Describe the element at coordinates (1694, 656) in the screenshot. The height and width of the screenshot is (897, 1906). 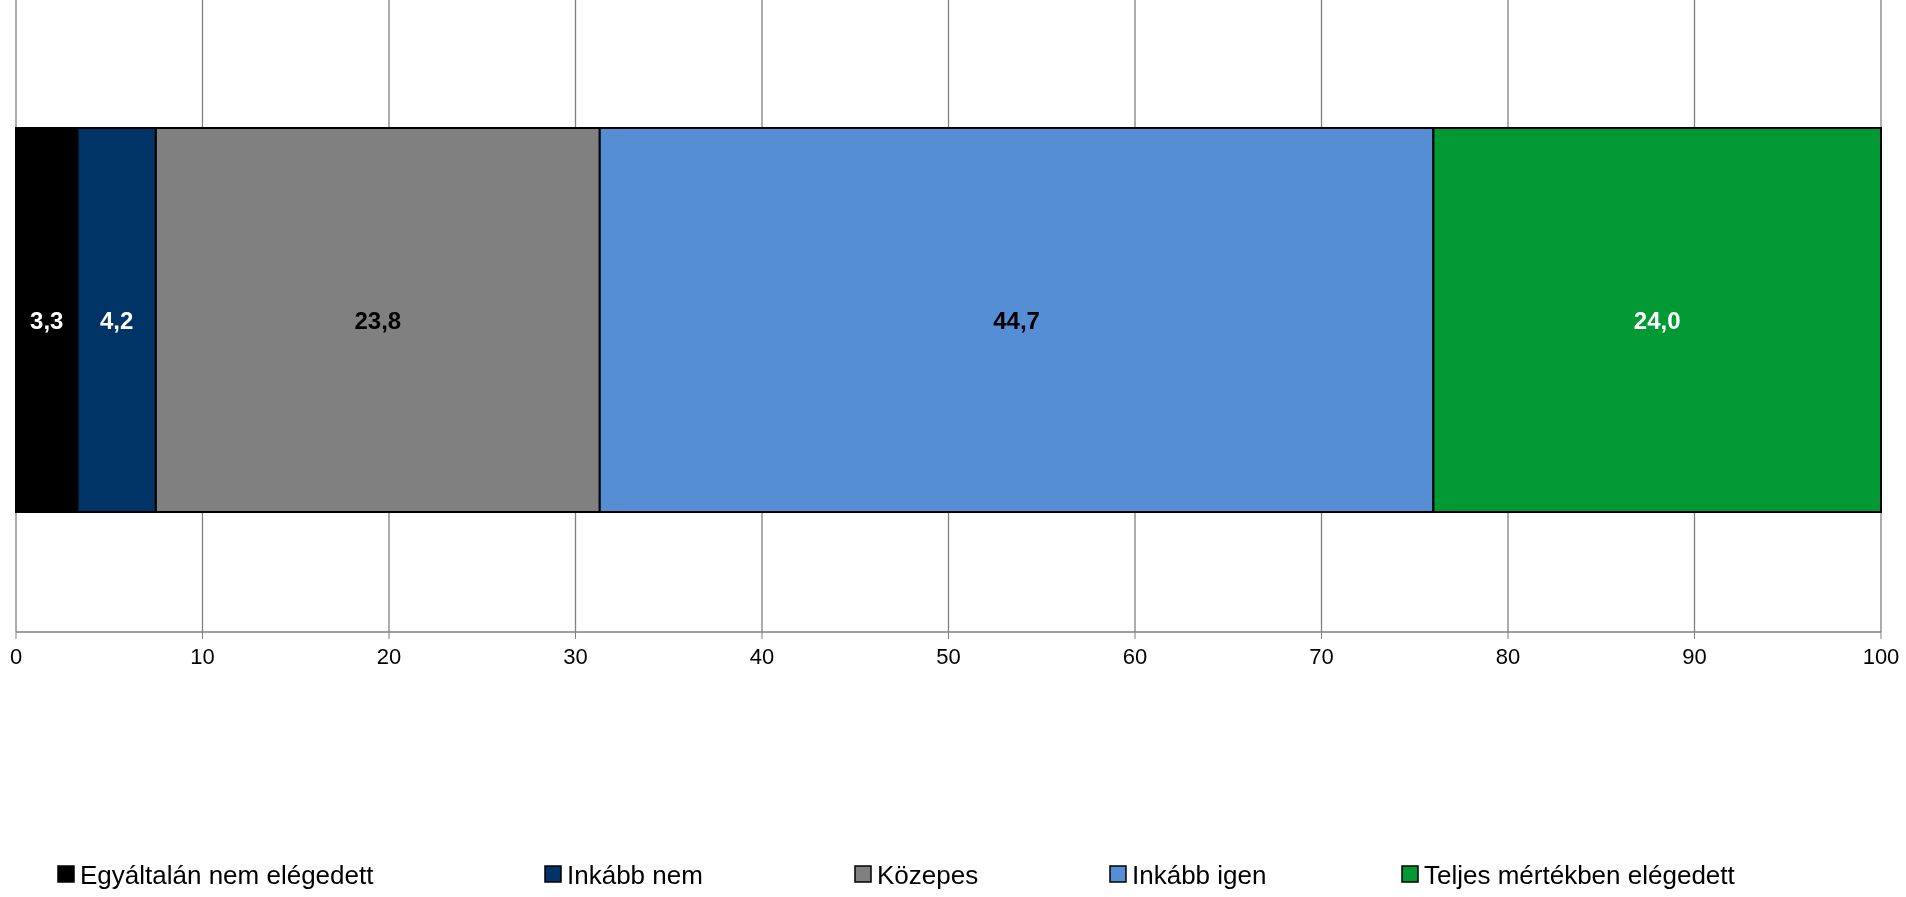
I see `x-tick-label: 90` at that location.